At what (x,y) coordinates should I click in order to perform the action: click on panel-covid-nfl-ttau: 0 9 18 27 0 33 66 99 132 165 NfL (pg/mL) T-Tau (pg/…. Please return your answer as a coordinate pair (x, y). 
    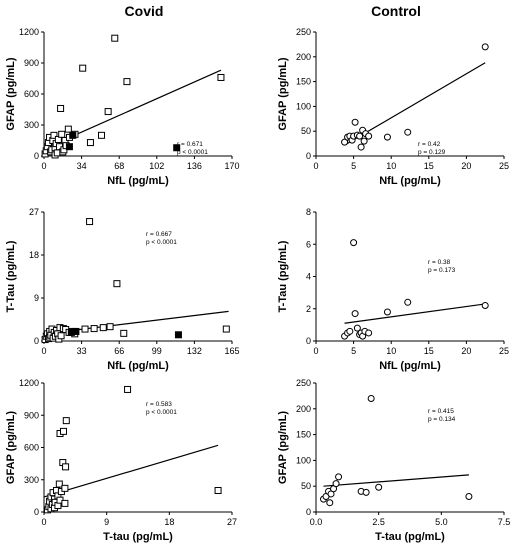
    Looking at the image, I should click on (122, 289).